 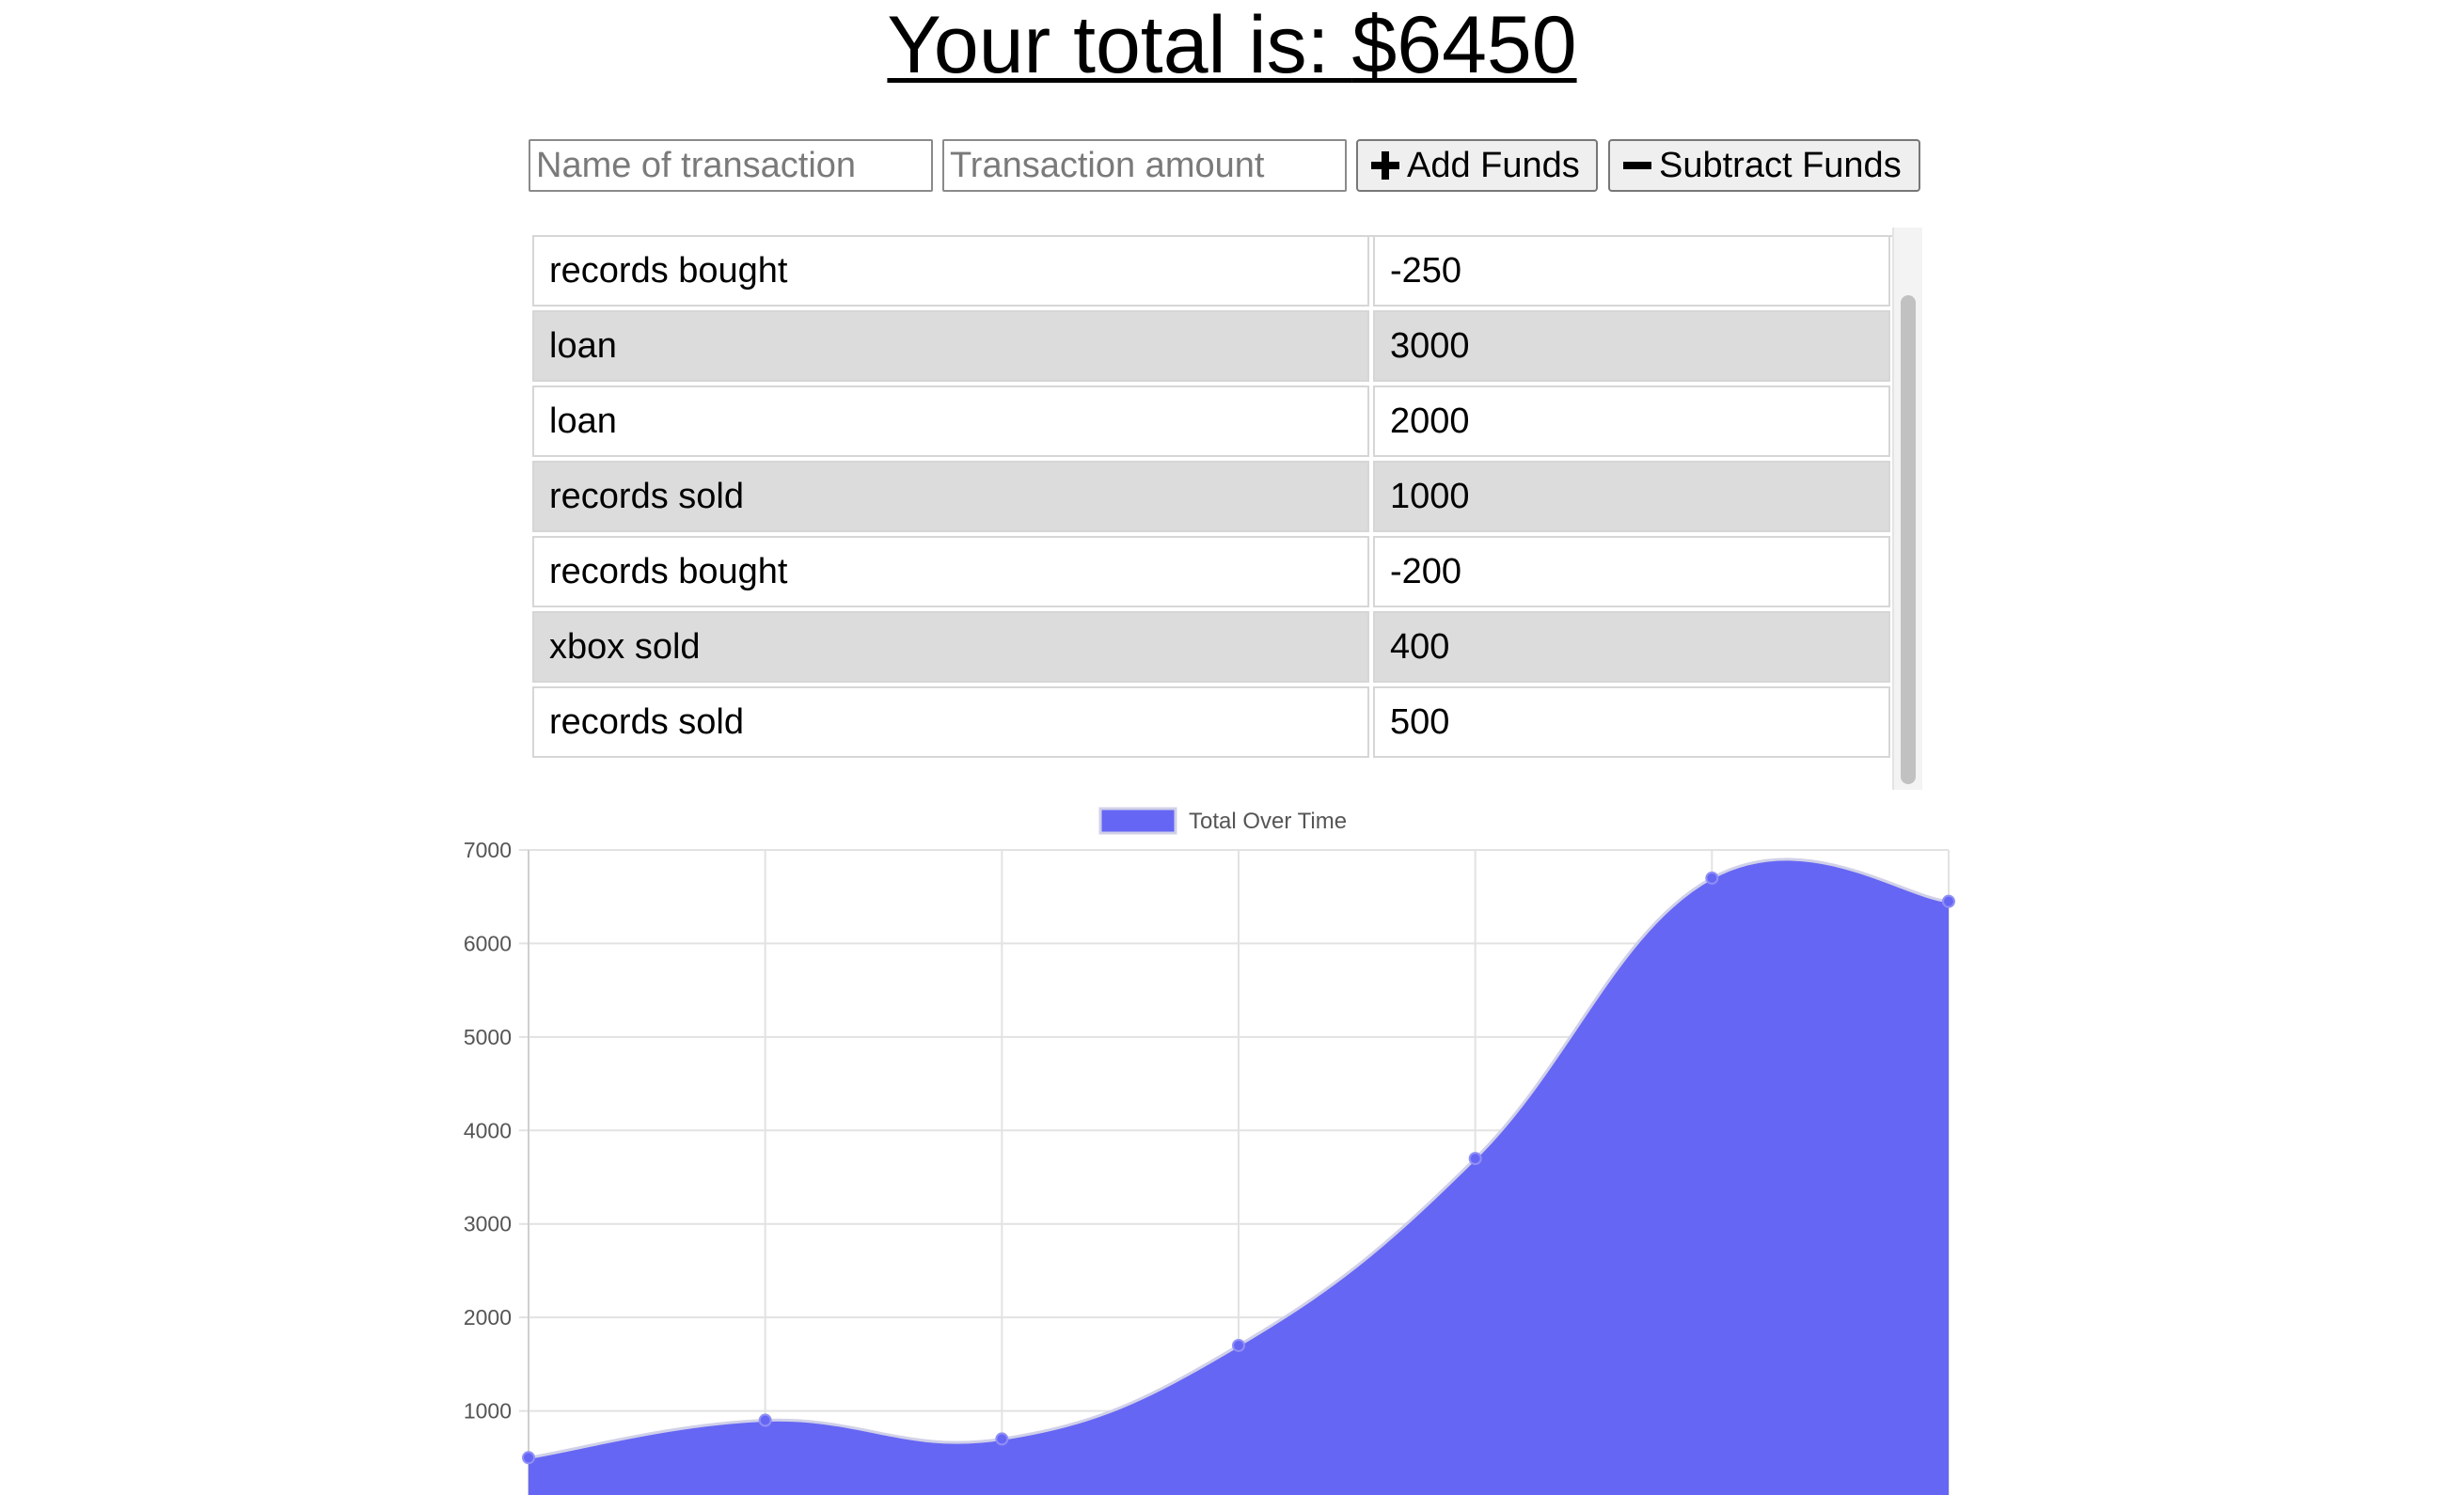 I want to click on y-tick-label: 4000, so click(x=488, y=1130).